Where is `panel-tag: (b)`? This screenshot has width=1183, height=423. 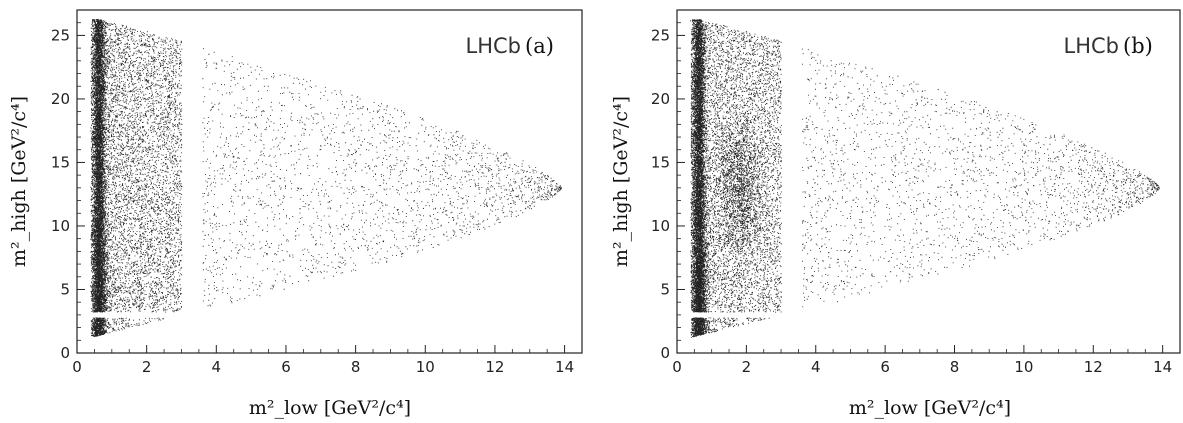 panel-tag: (b) is located at coordinates (1138, 46).